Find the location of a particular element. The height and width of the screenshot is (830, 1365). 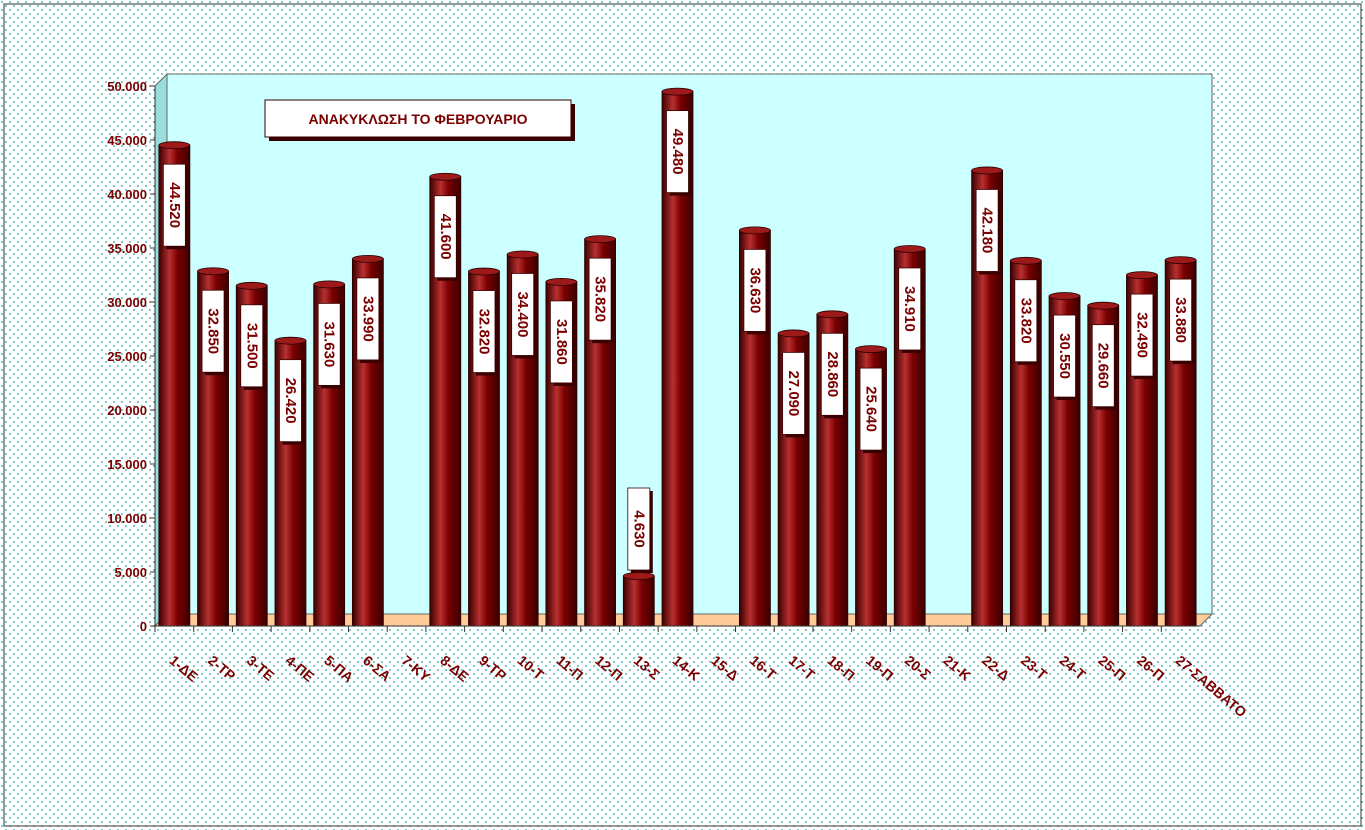

chart-title: ΑΝΑΚΥΚΛΩΣΗ ΤΟ ΦΕΒΡΟΥΑΡΙΟ is located at coordinates (417, 119).